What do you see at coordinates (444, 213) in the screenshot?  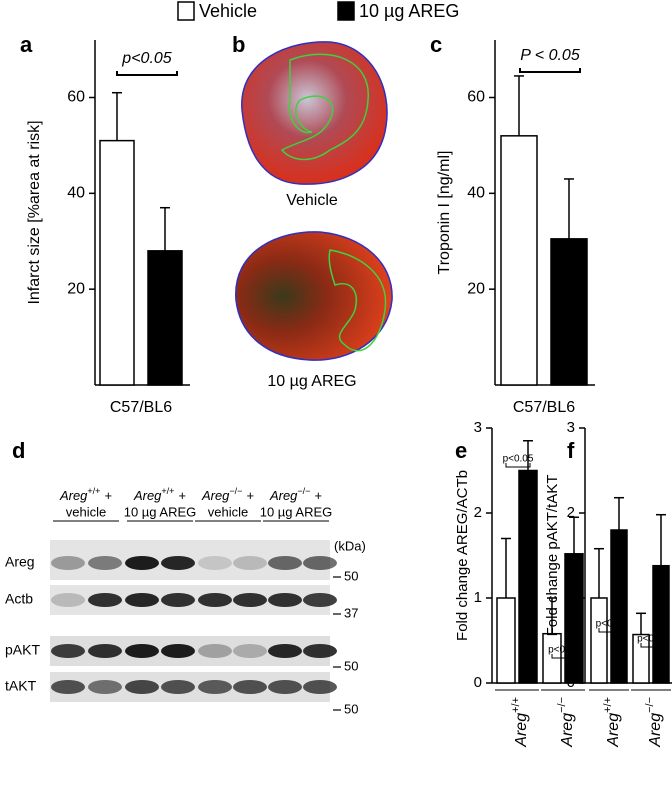 I see `y-axis-label: Troponin I [ng/ml]` at bounding box center [444, 213].